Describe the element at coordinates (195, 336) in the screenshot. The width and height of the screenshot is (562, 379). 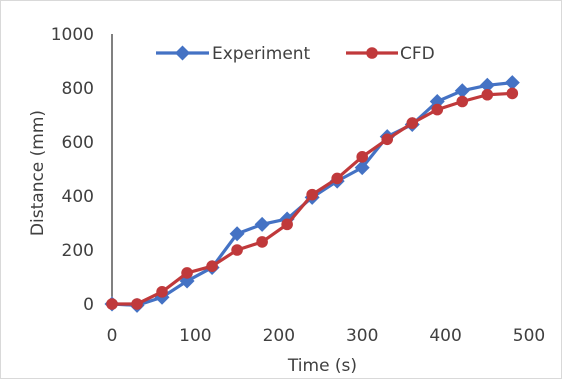
I see `x-tick-label: 100` at that location.